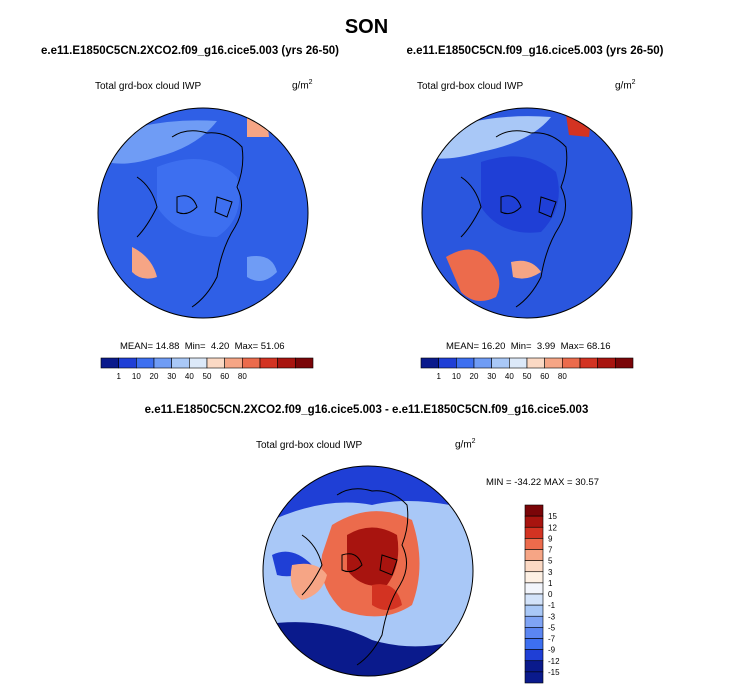 The image size is (733, 691). I want to click on panel1-colorbar-tick-label-2: 20, so click(154, 376).